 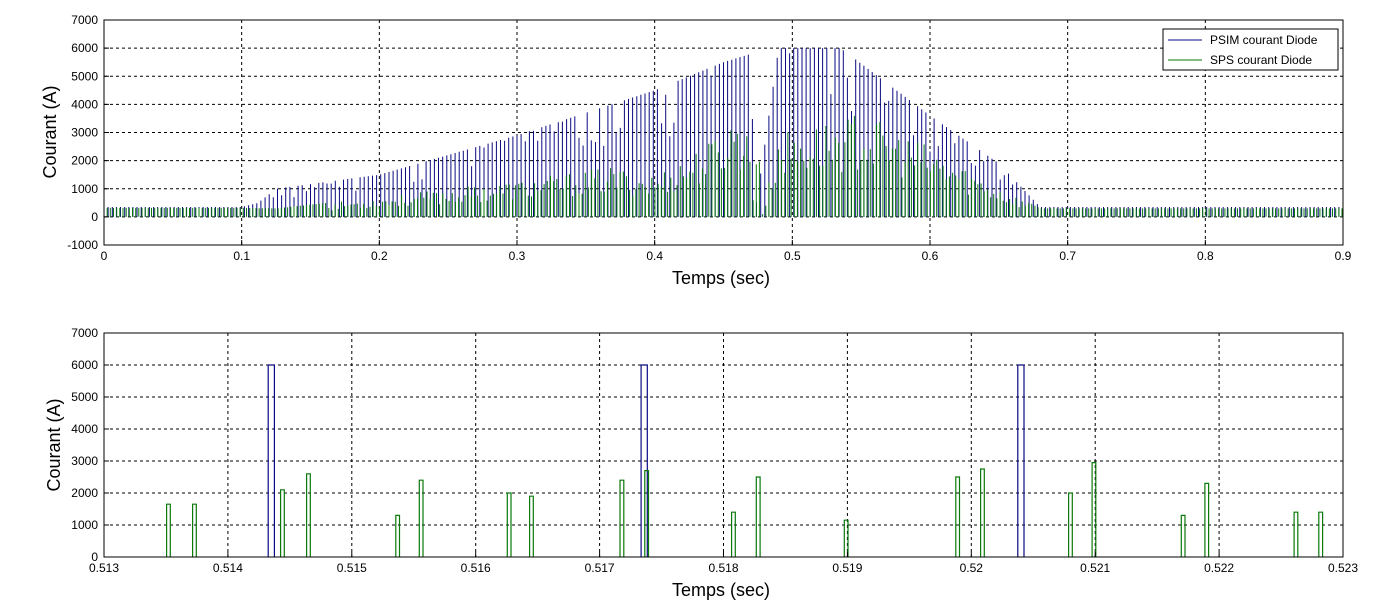 What do you see at coordinates (1261, 60) in the screenshot?
I see `legend-label-sps: SPS courant Diode` at bounding box center [1261, 60].